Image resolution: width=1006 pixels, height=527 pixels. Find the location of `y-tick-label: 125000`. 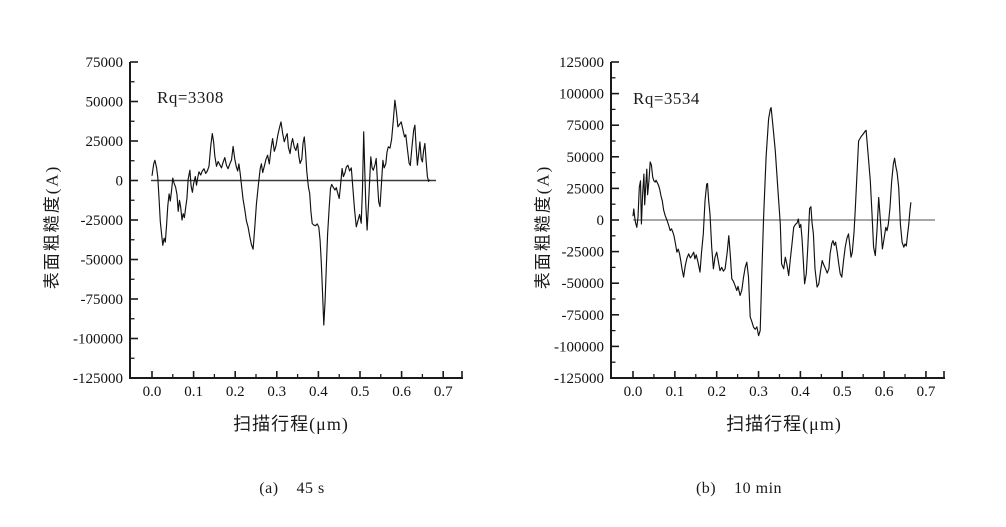

y-tick-label: 125000 is located at coordinates (581, 63).